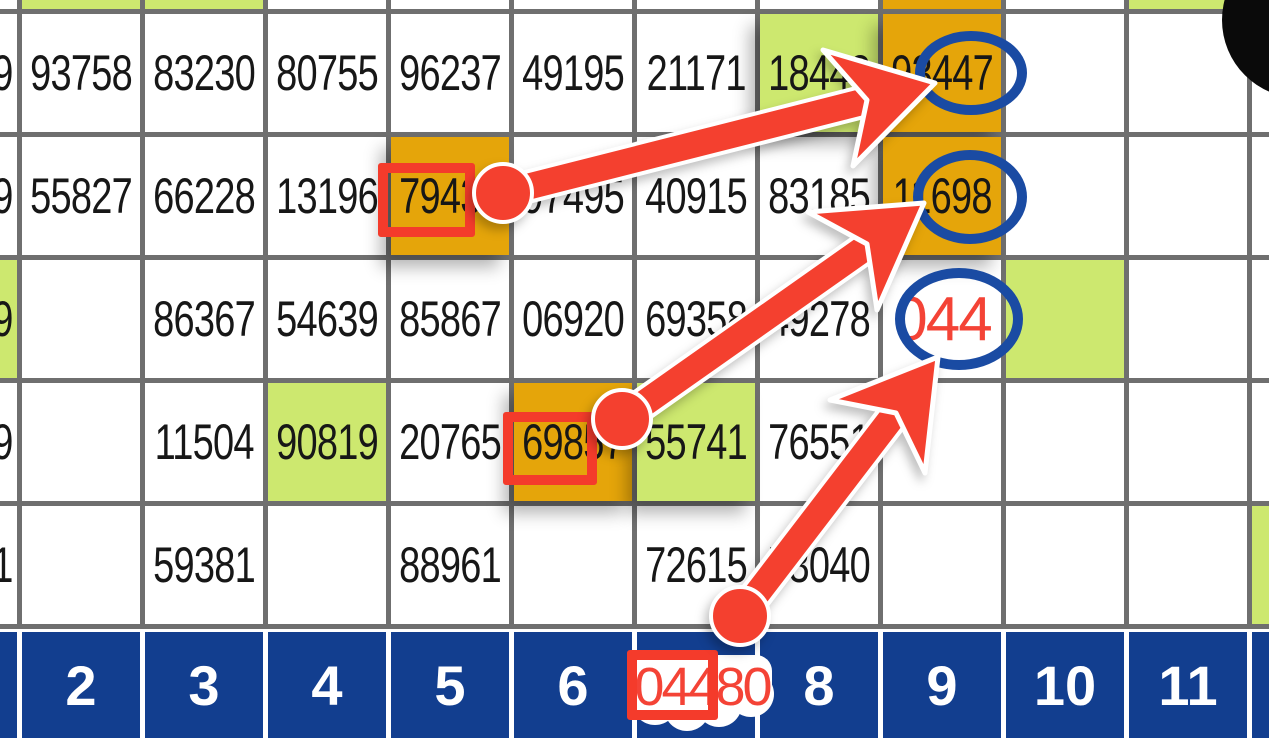  What do you see at coordinates (204, 73) in the screenshot?
I see `grid-cell: 83230` at bounding box center [204, 73].